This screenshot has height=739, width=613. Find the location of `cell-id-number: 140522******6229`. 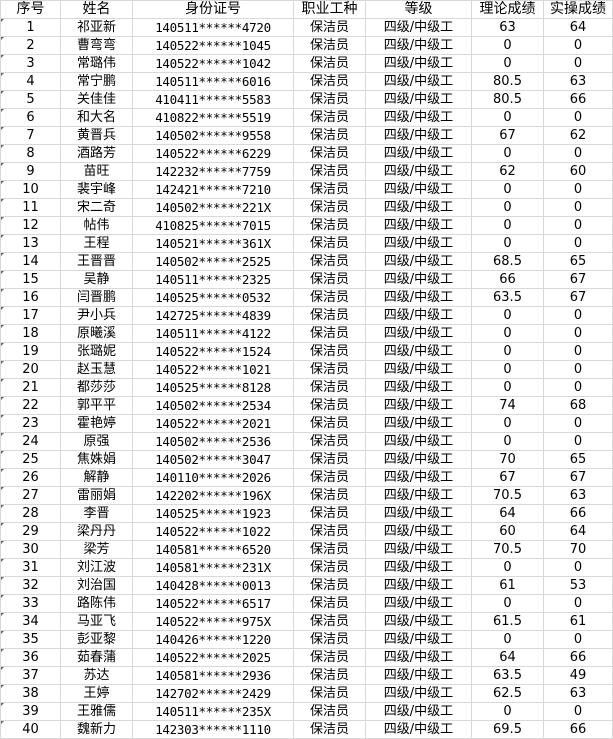

cell-id-number: 140522******6229 is located at coordinates (213, 153).